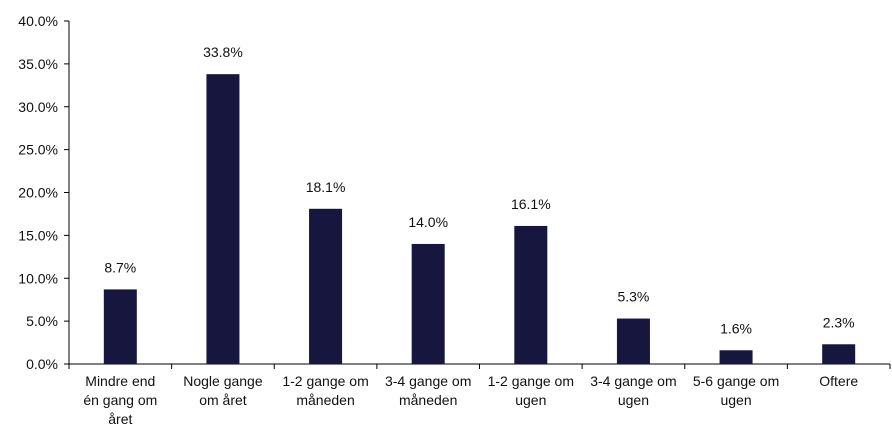 Image resolution: width=892 pixels, height=435 pixels. What do you see at coordinates (223, 381) in the screenshot?
I see `category-label-line: Nogle gange` at bounding box center [223, 381].